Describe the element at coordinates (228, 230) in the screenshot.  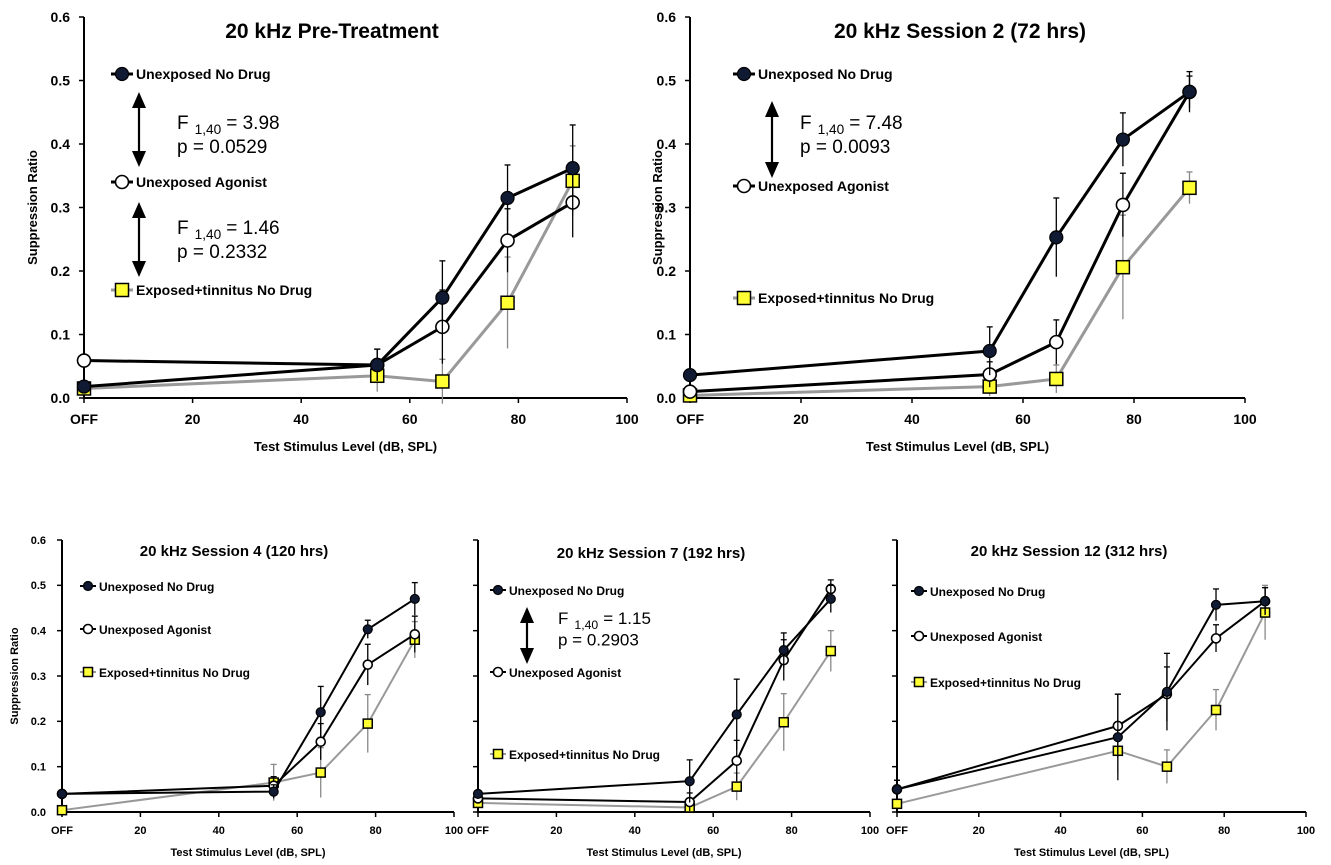
I see `f-statistic: F 1,40 = 1.46` at that location.